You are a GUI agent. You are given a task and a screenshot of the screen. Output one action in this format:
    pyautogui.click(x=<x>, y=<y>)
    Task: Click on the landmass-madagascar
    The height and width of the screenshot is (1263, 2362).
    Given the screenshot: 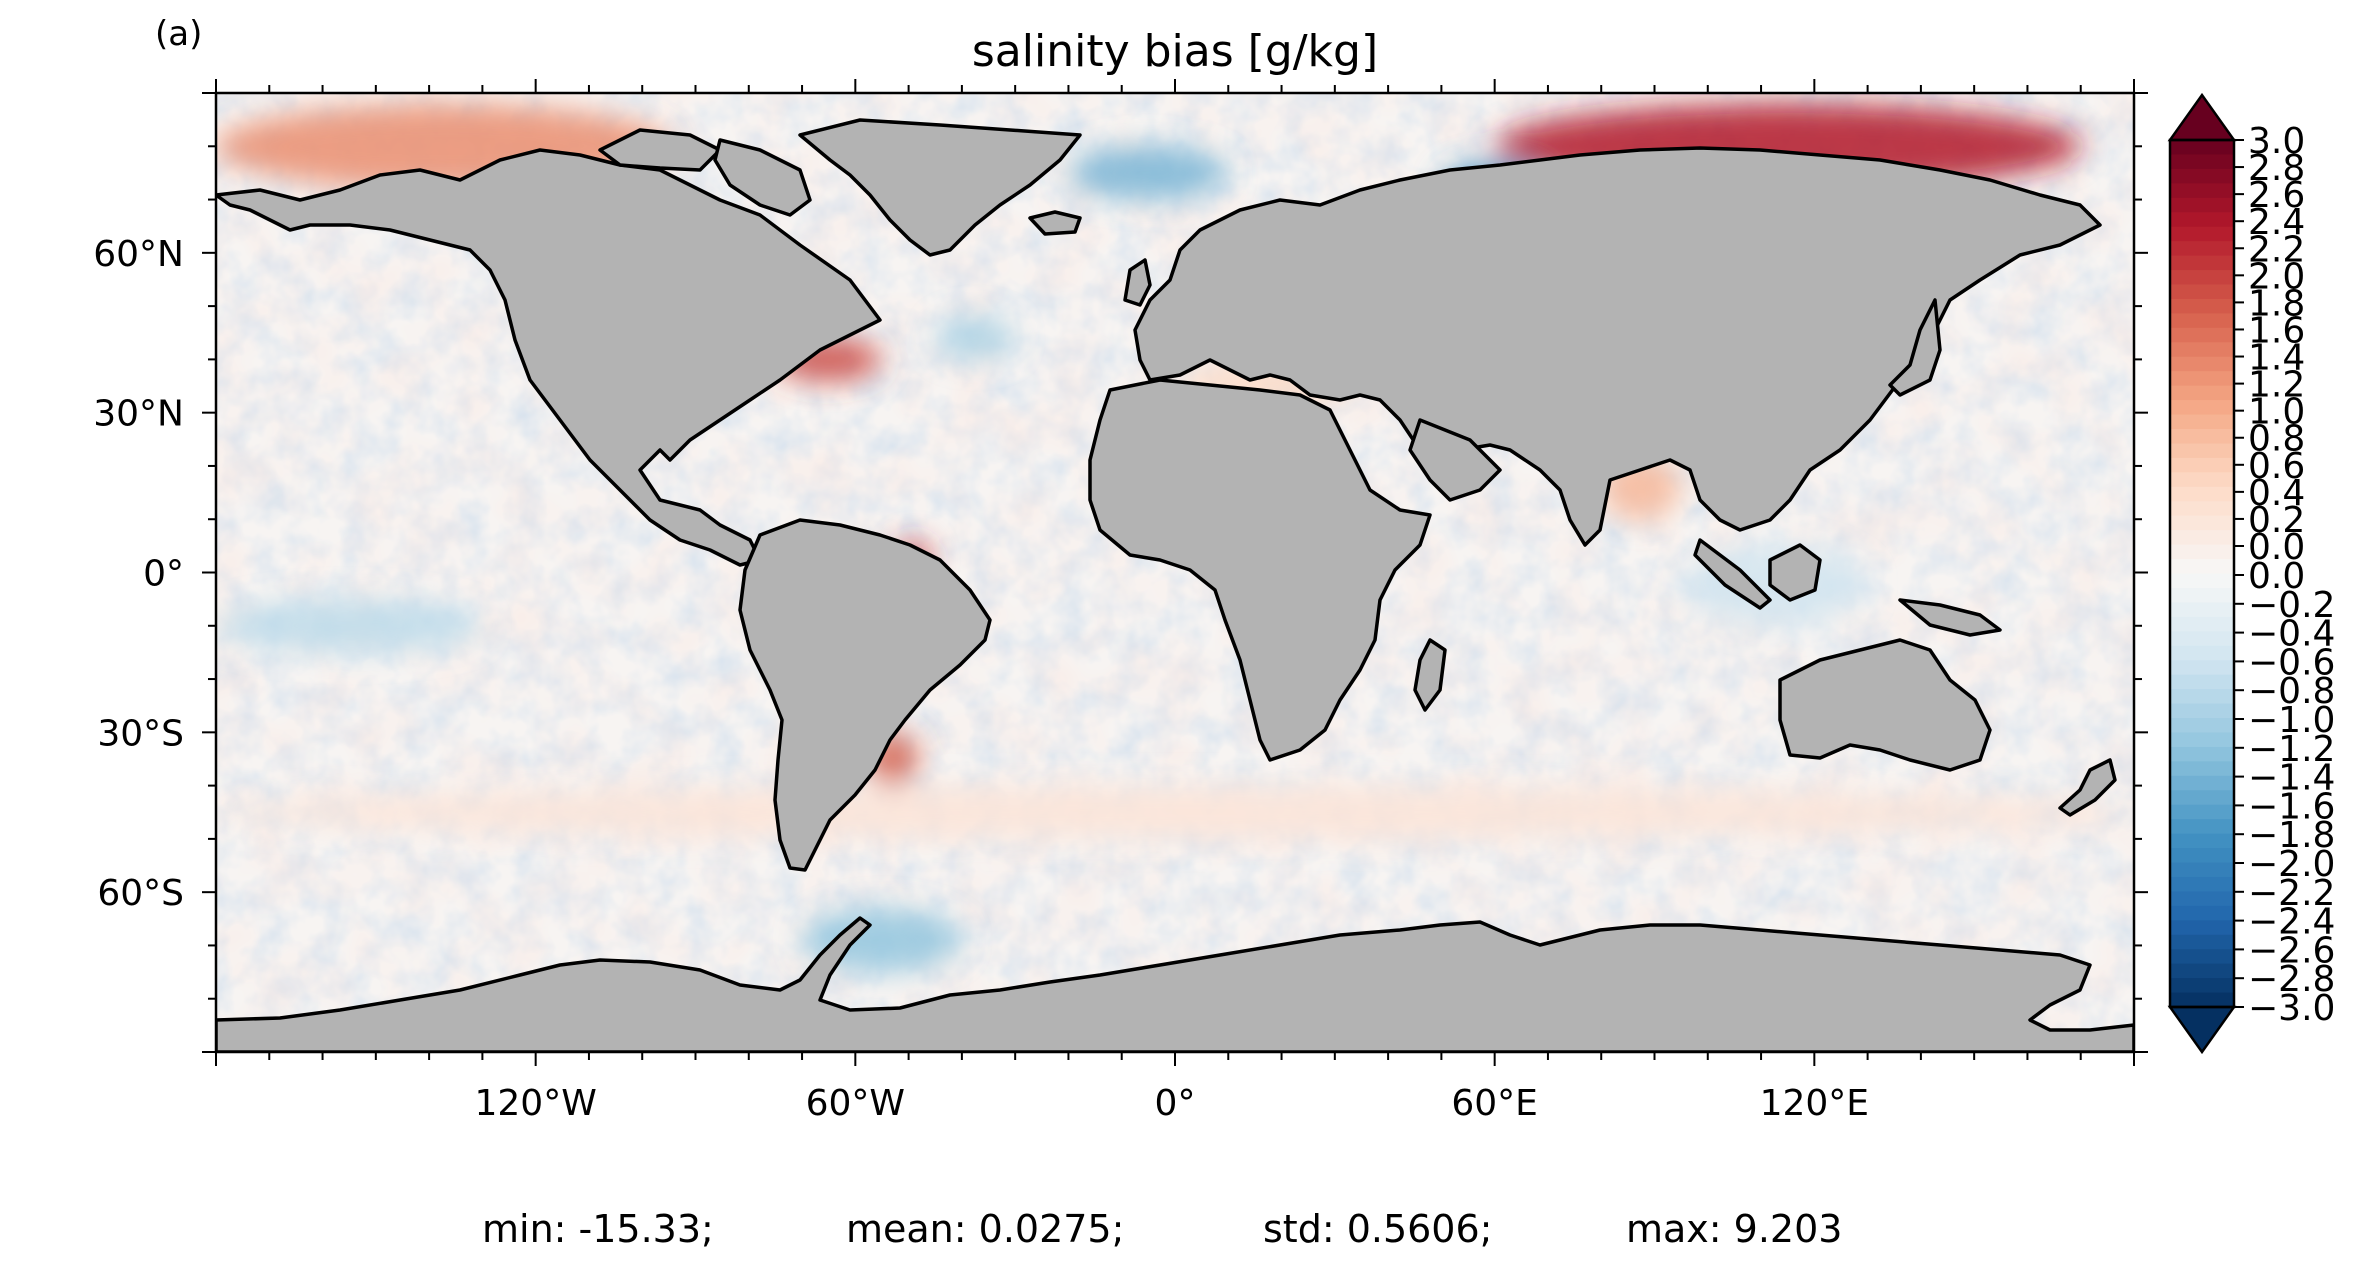 What is the action you would take?
    pyautogui.click(x=1430, y=675)
    